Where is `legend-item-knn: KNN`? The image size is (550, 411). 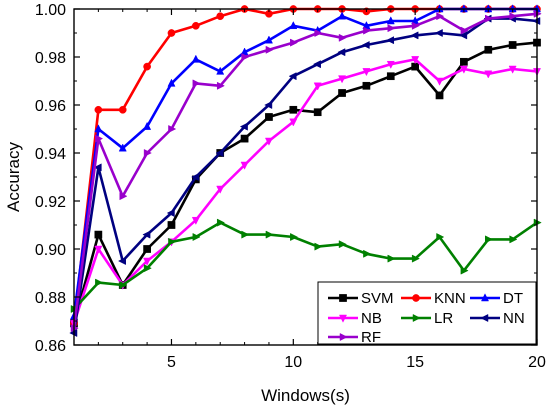 legend-item-knn: KNN is located at coordinates (433, 298).